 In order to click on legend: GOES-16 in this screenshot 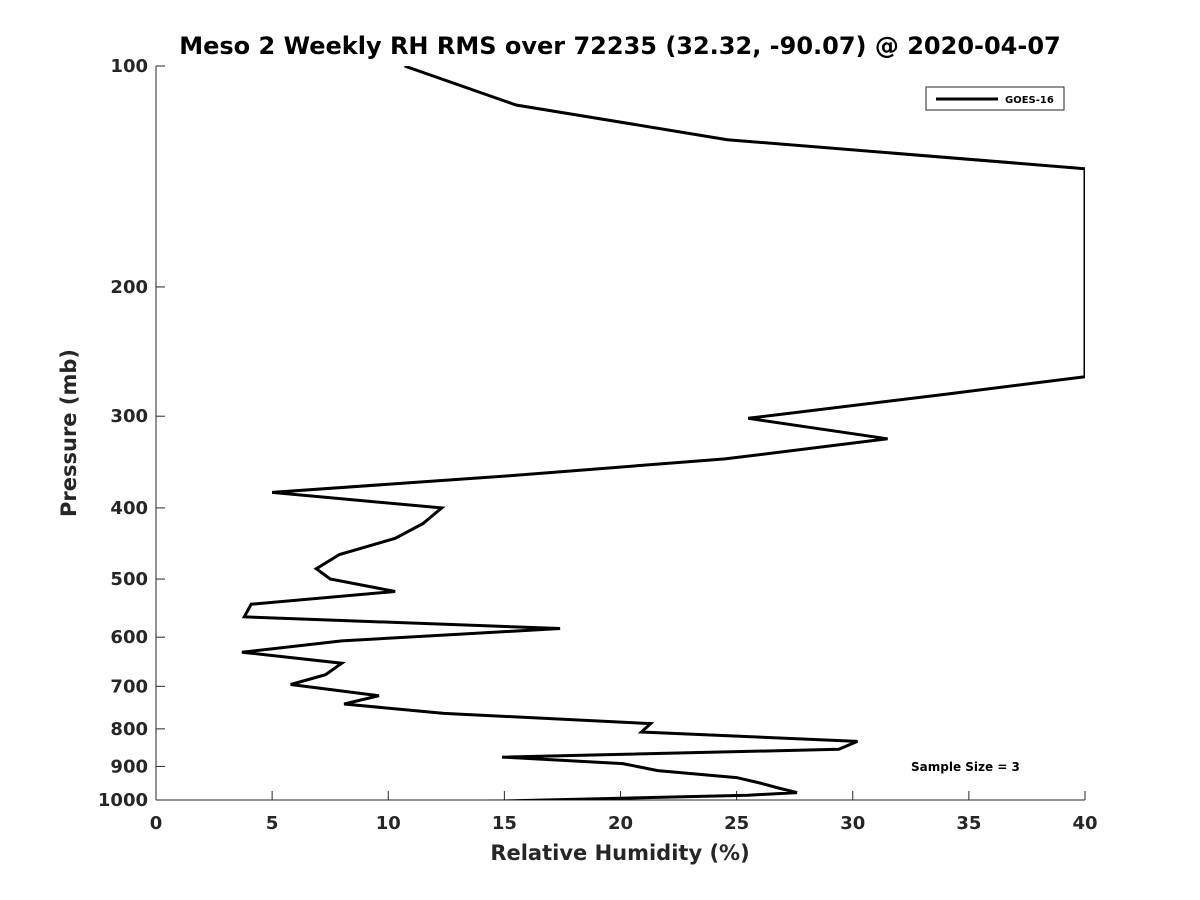, I will do `click(995, 98)`.